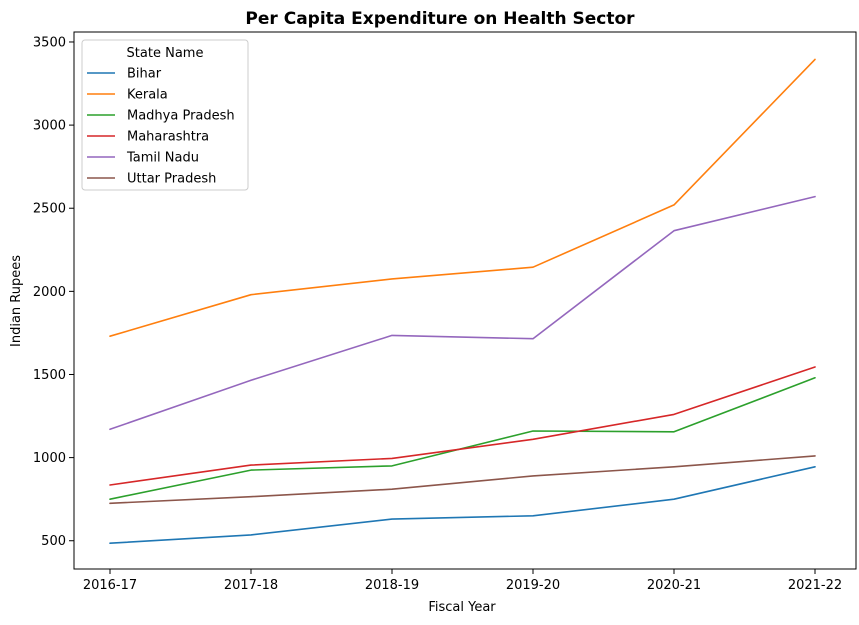  Describe the element at coordinates (165, 53) in the screenshot. I see `legend-title: State Name` at that location.